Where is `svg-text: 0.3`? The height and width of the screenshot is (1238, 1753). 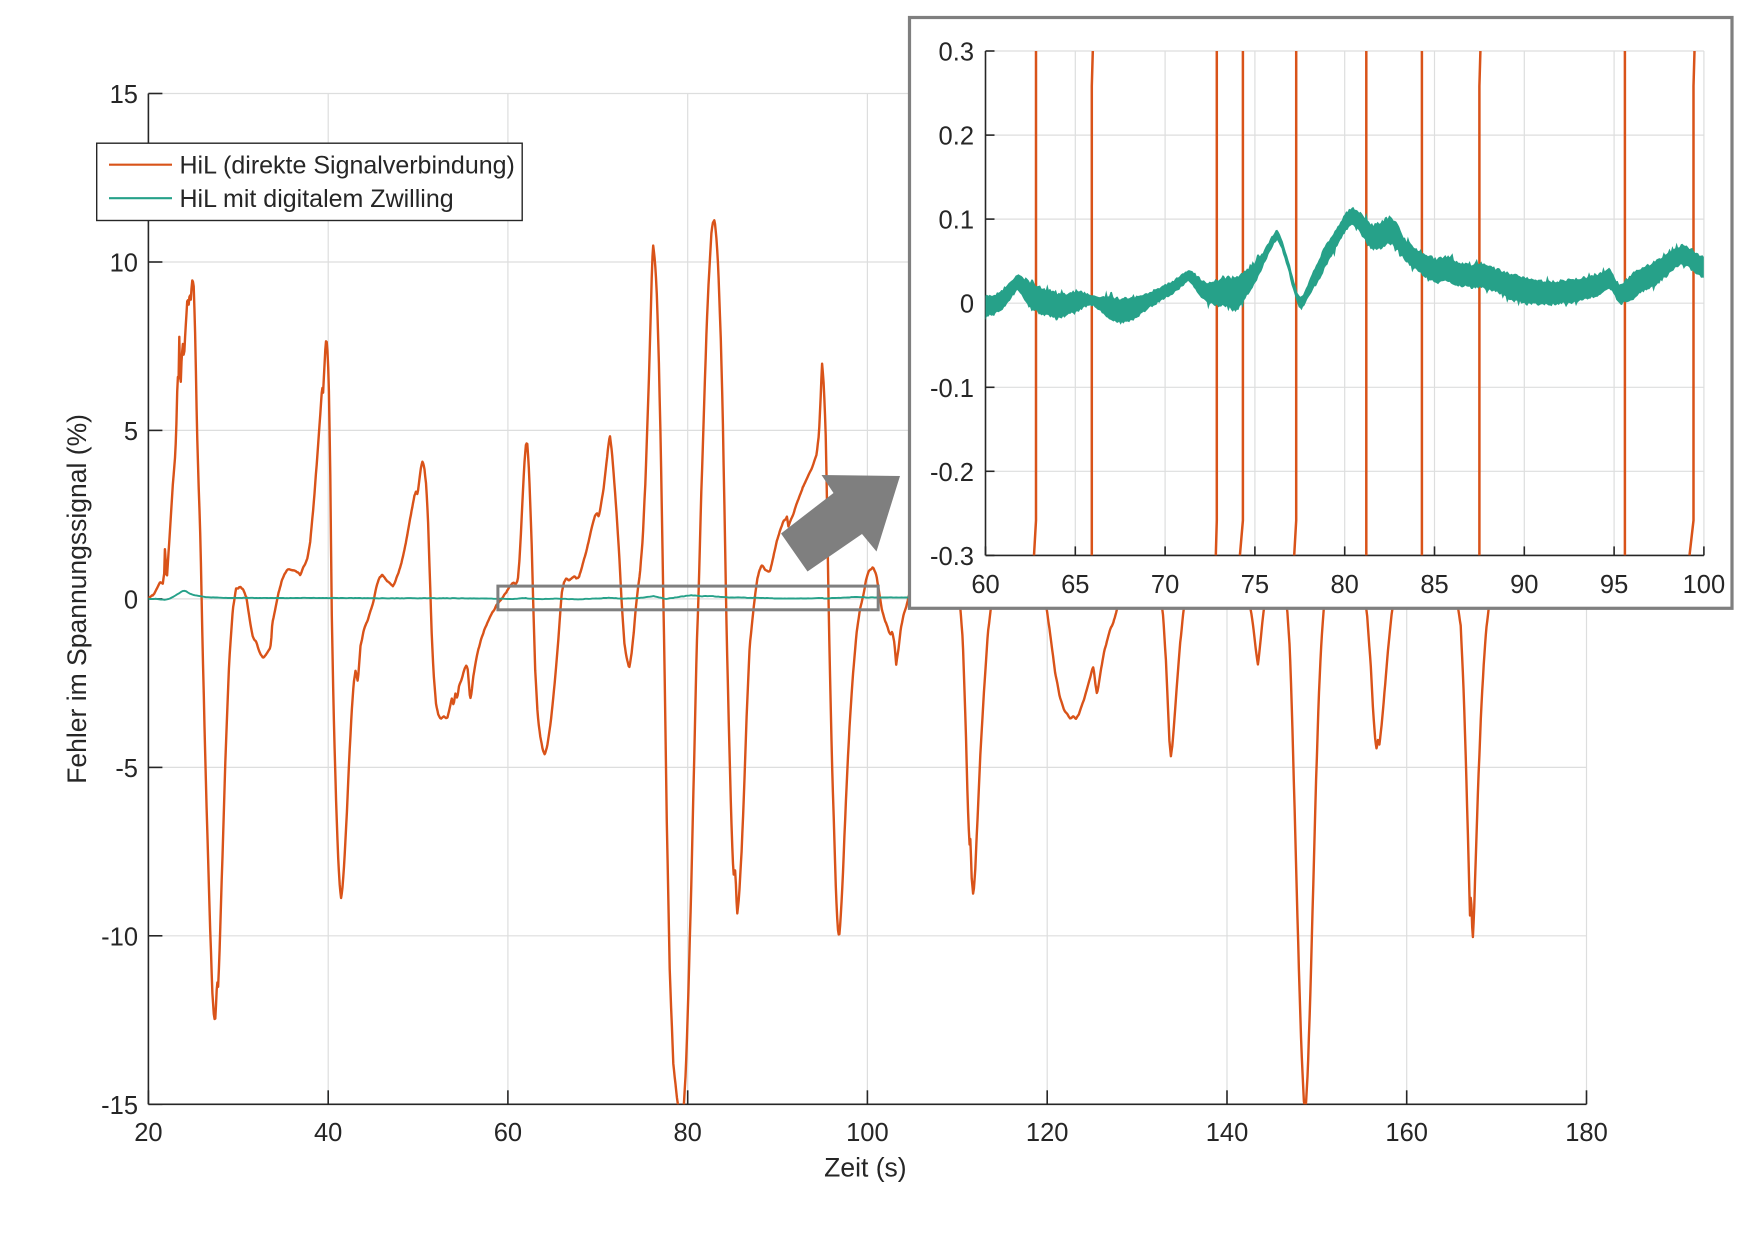 svg-text: 0.3 is located at coordinates (956, 53).